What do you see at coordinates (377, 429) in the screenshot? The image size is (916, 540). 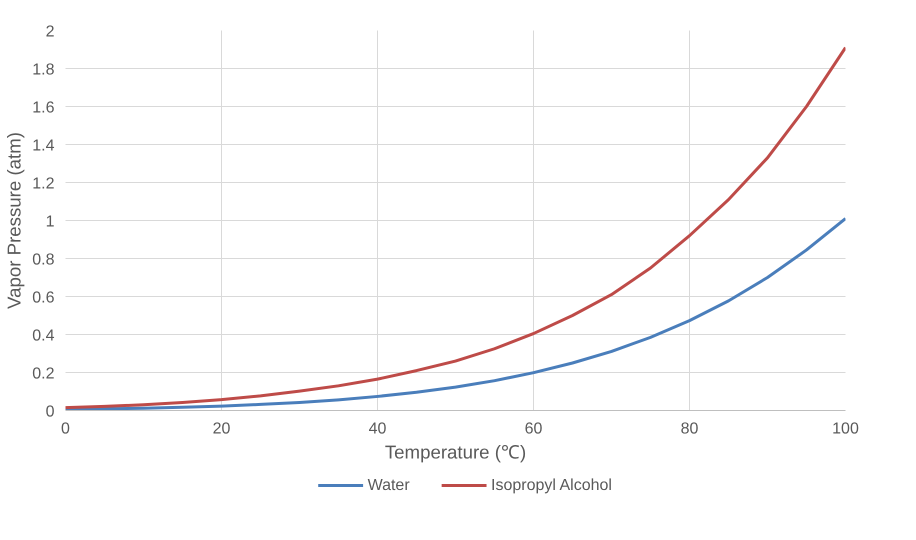 I see `x-tick-label: 40` at bounding box center [377, 429].